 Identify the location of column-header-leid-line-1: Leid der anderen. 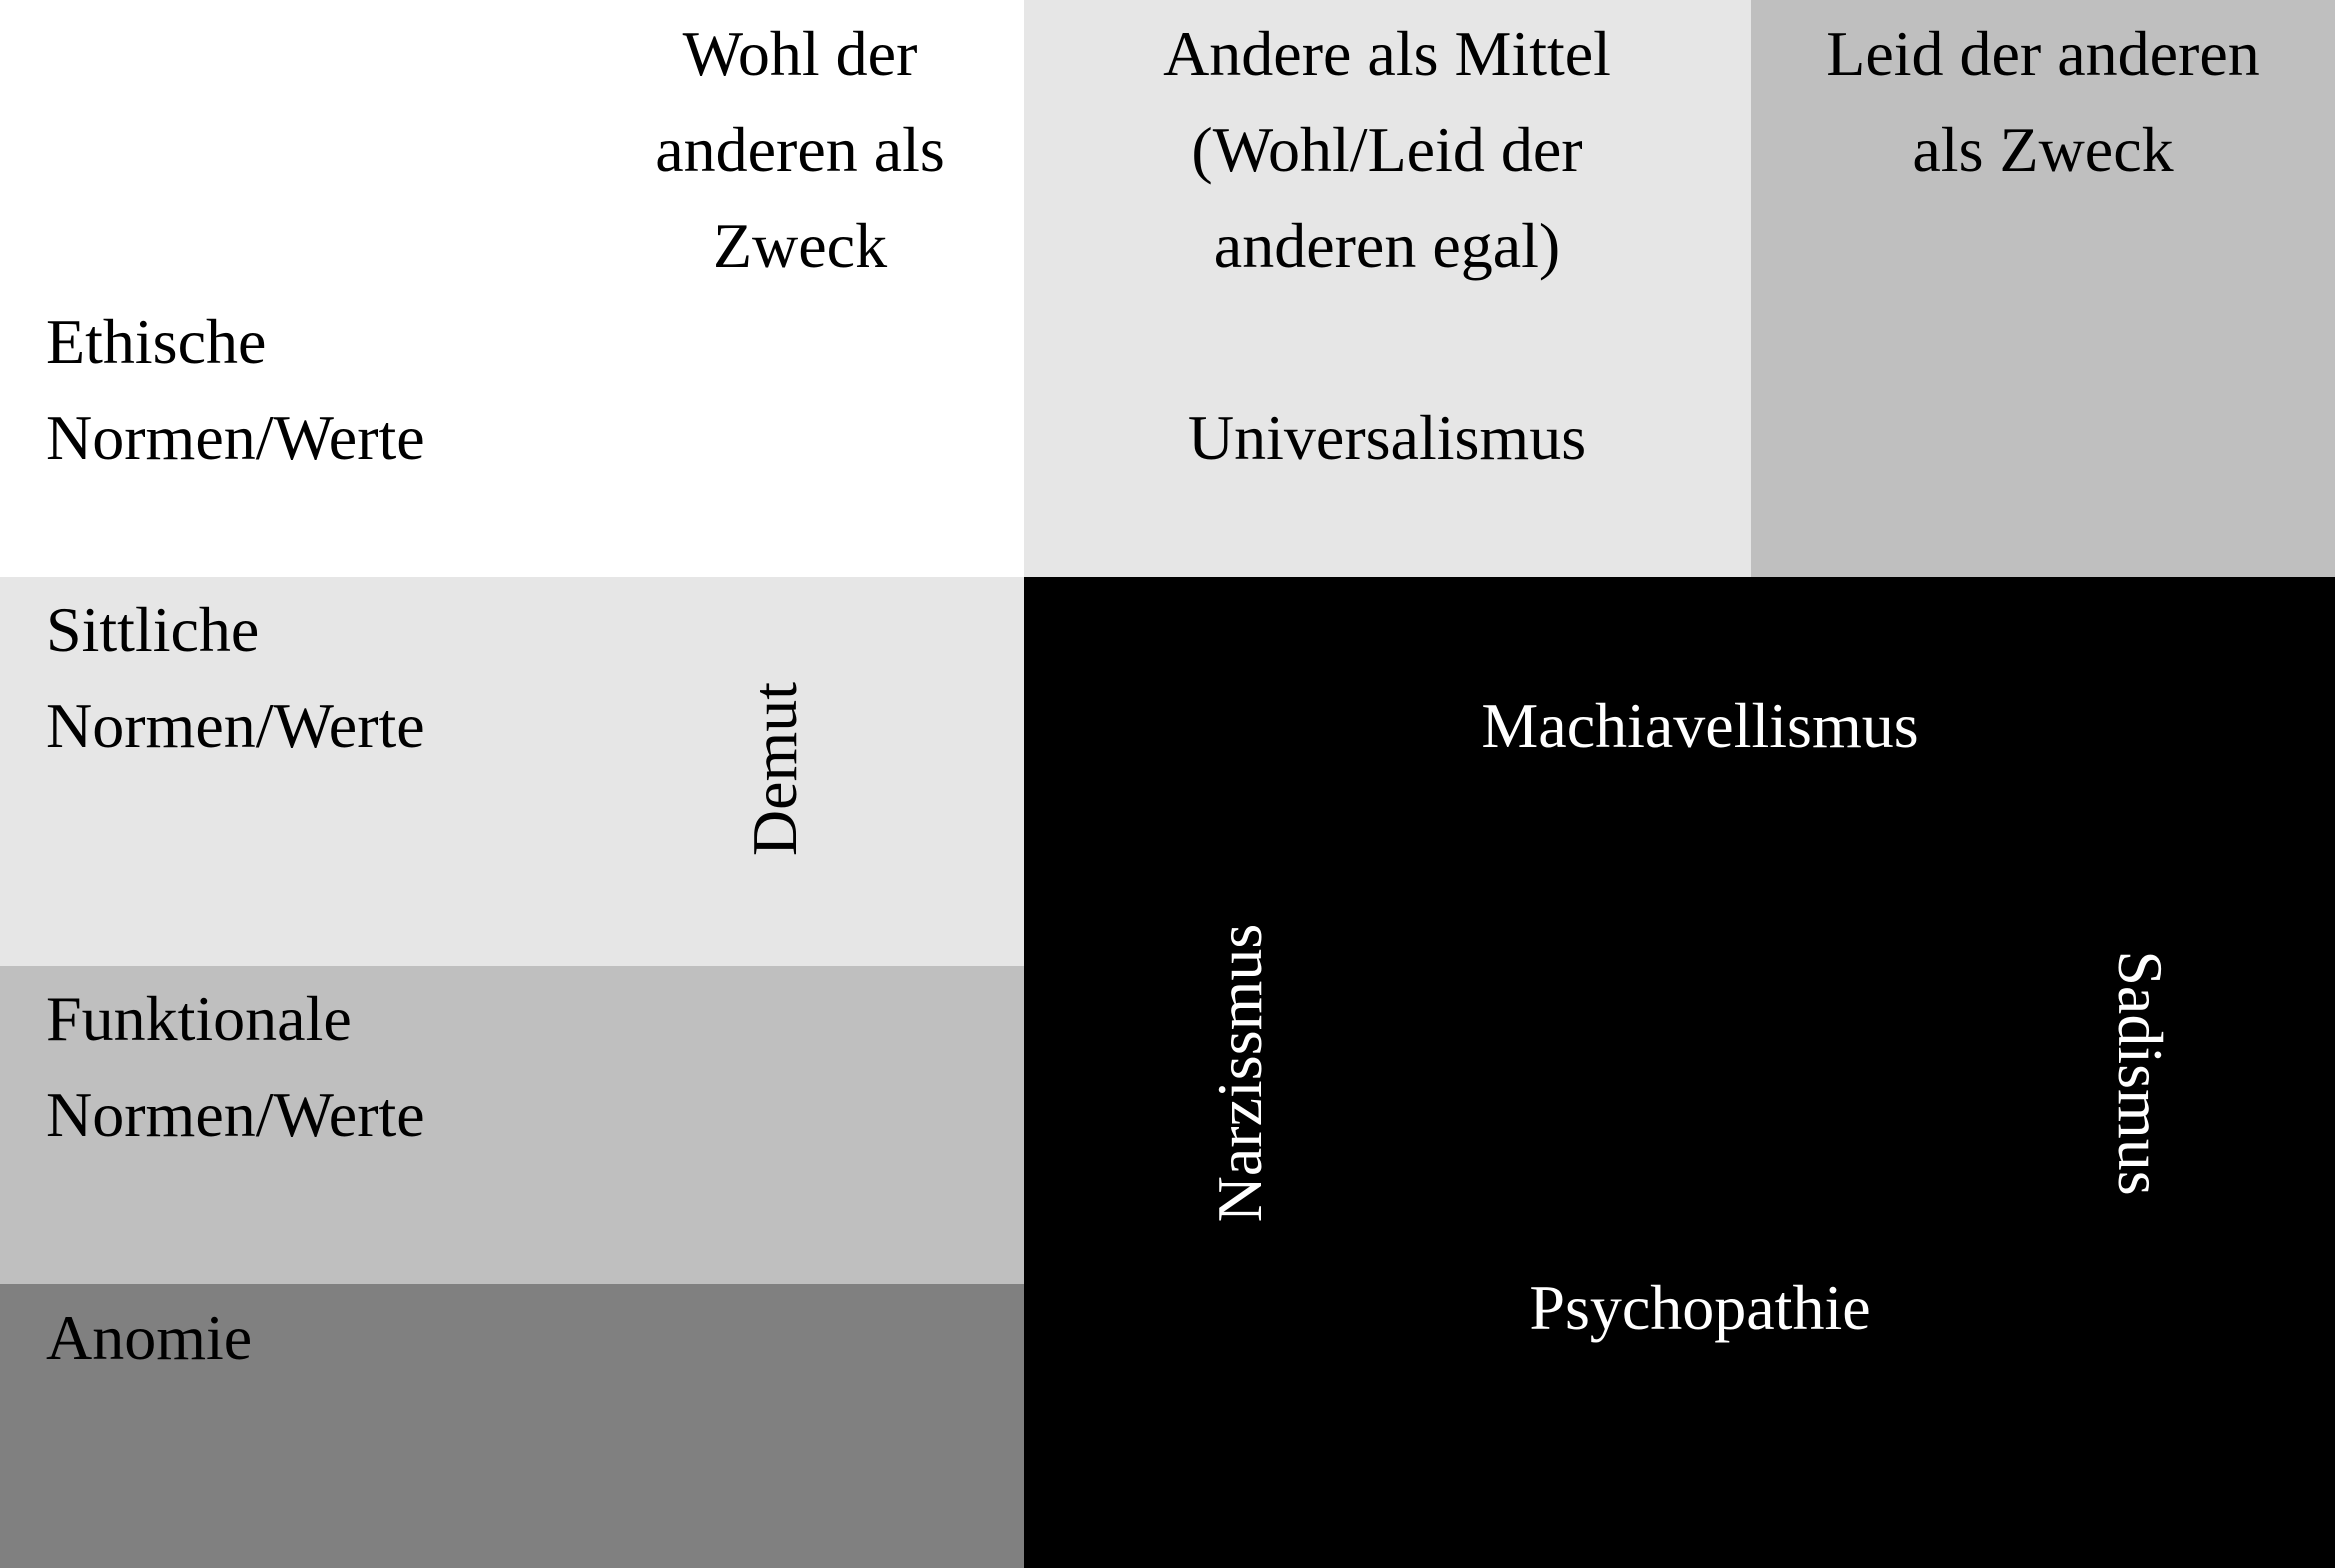
(2043, 53).